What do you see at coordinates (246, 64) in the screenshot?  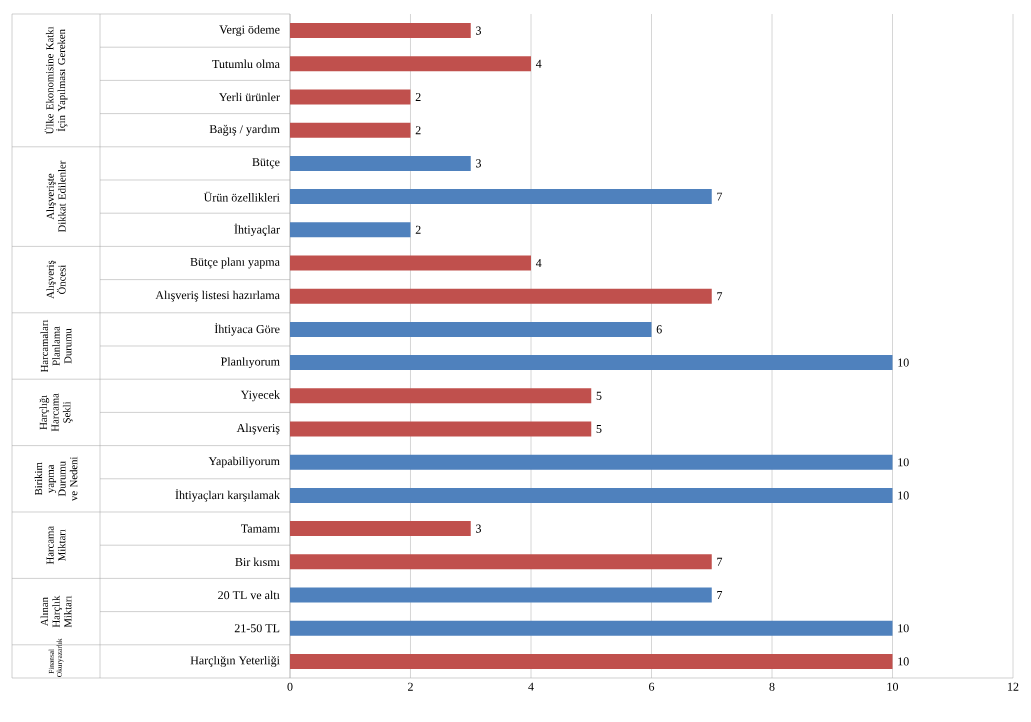 I see `y-tick-label: Tutumlu olma` at bounding box center [246, 64].